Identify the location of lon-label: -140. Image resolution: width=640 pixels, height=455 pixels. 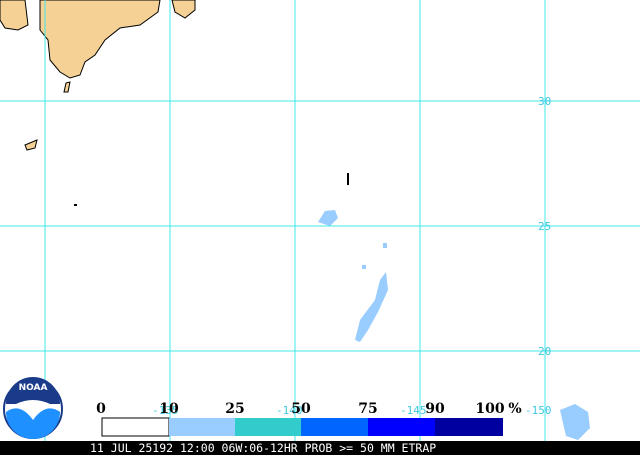
(289, 410).